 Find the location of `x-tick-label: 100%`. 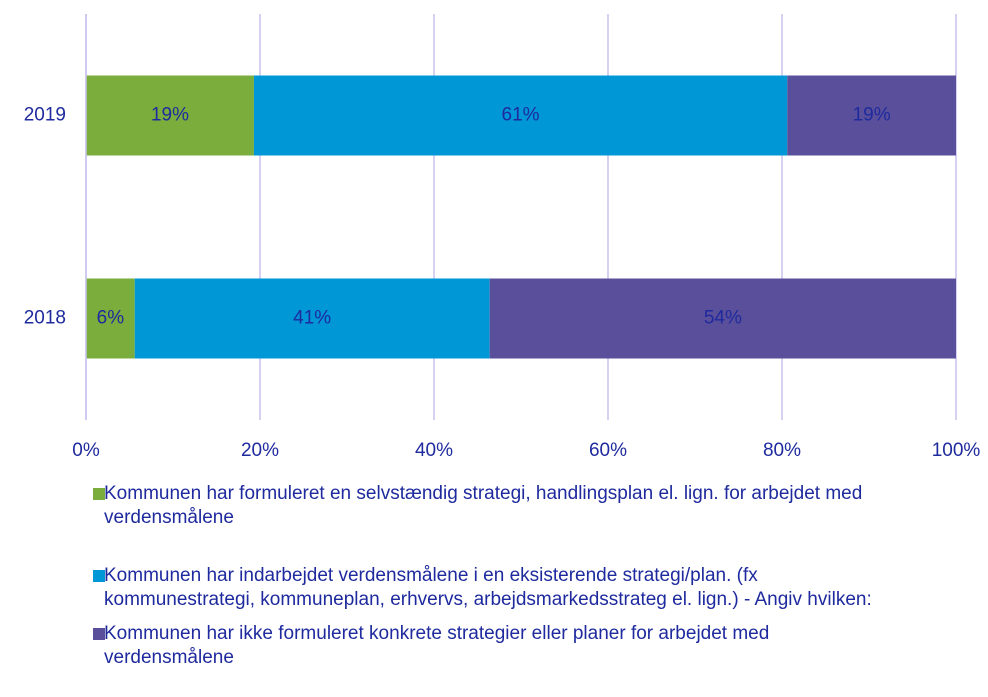

x-tick-label: 100% is located at coordinates (956, 450).